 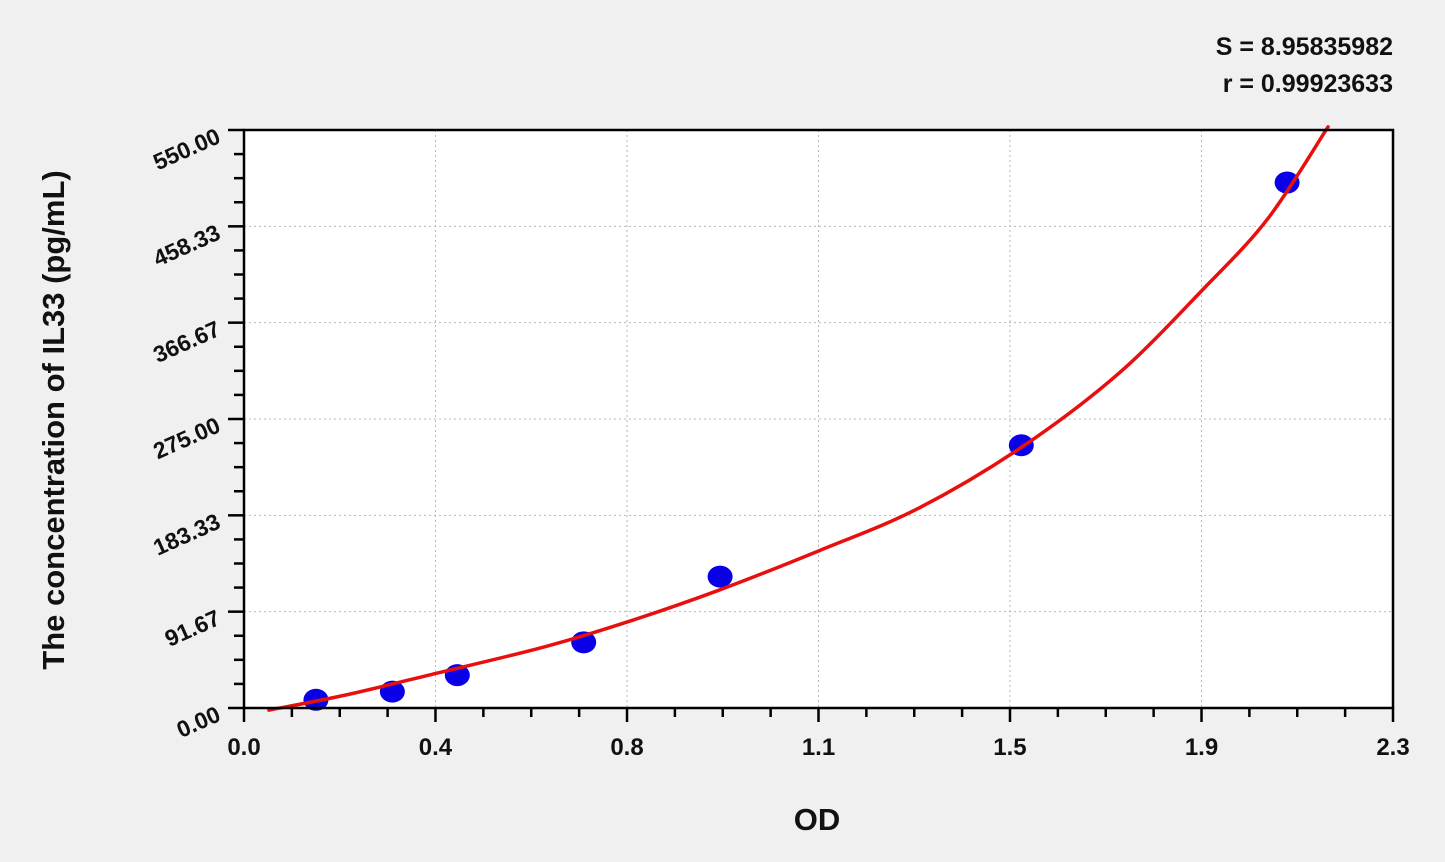 What do you see at coordinates (1201, 747) in the screenshot?
I see `x-tick-label: 1.9` at bounding box center [1201, 747].